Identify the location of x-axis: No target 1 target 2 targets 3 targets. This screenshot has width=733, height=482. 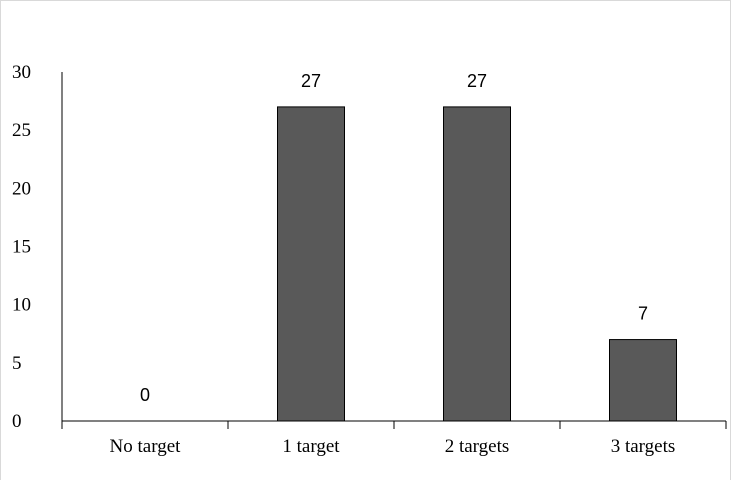
(394, 438).